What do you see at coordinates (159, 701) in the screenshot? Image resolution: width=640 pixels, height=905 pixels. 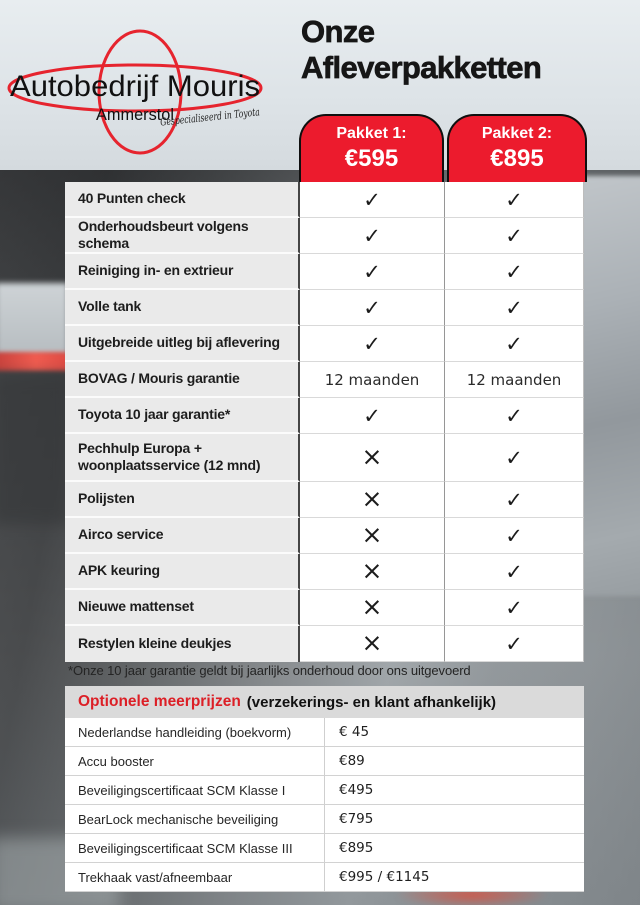 I see `options-heading-red: Optionele meerprijzen` at bounding box center [159, 701].